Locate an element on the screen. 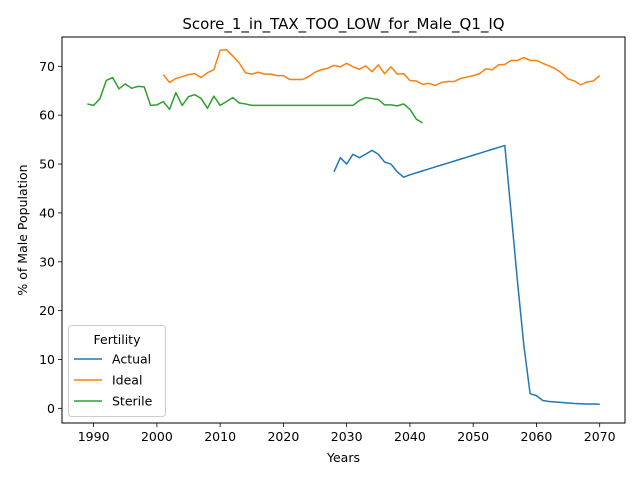  x-tick-label: 2000 is located at coordinates (157, 436).